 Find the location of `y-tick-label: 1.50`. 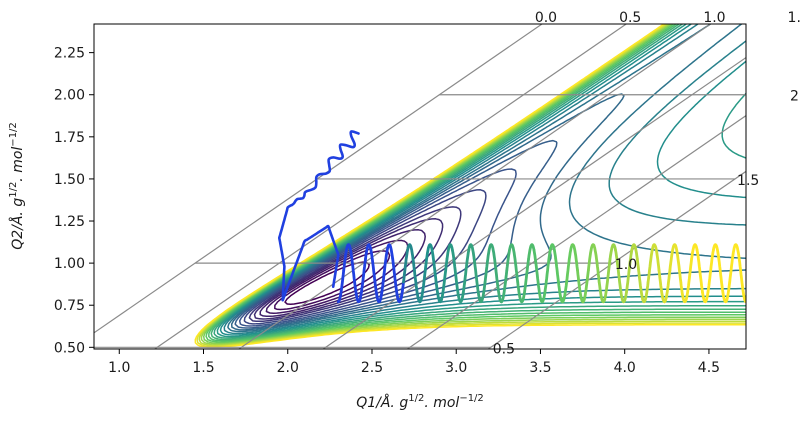

y-tick-label: 1.50 is located at coordinates (69, 180).